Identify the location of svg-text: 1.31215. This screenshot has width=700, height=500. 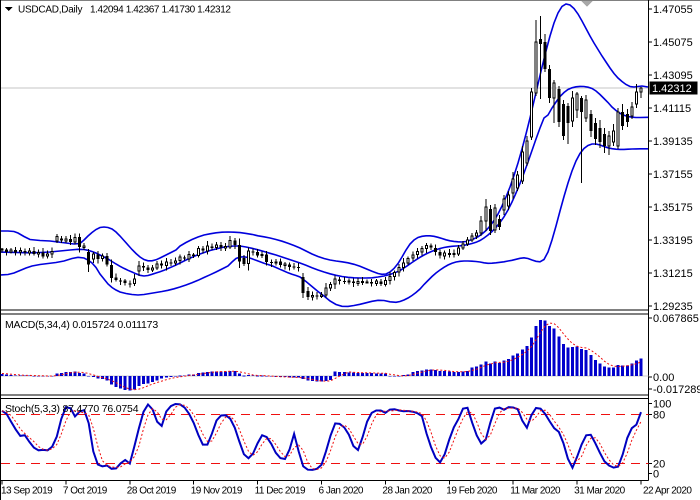
(673, 274).